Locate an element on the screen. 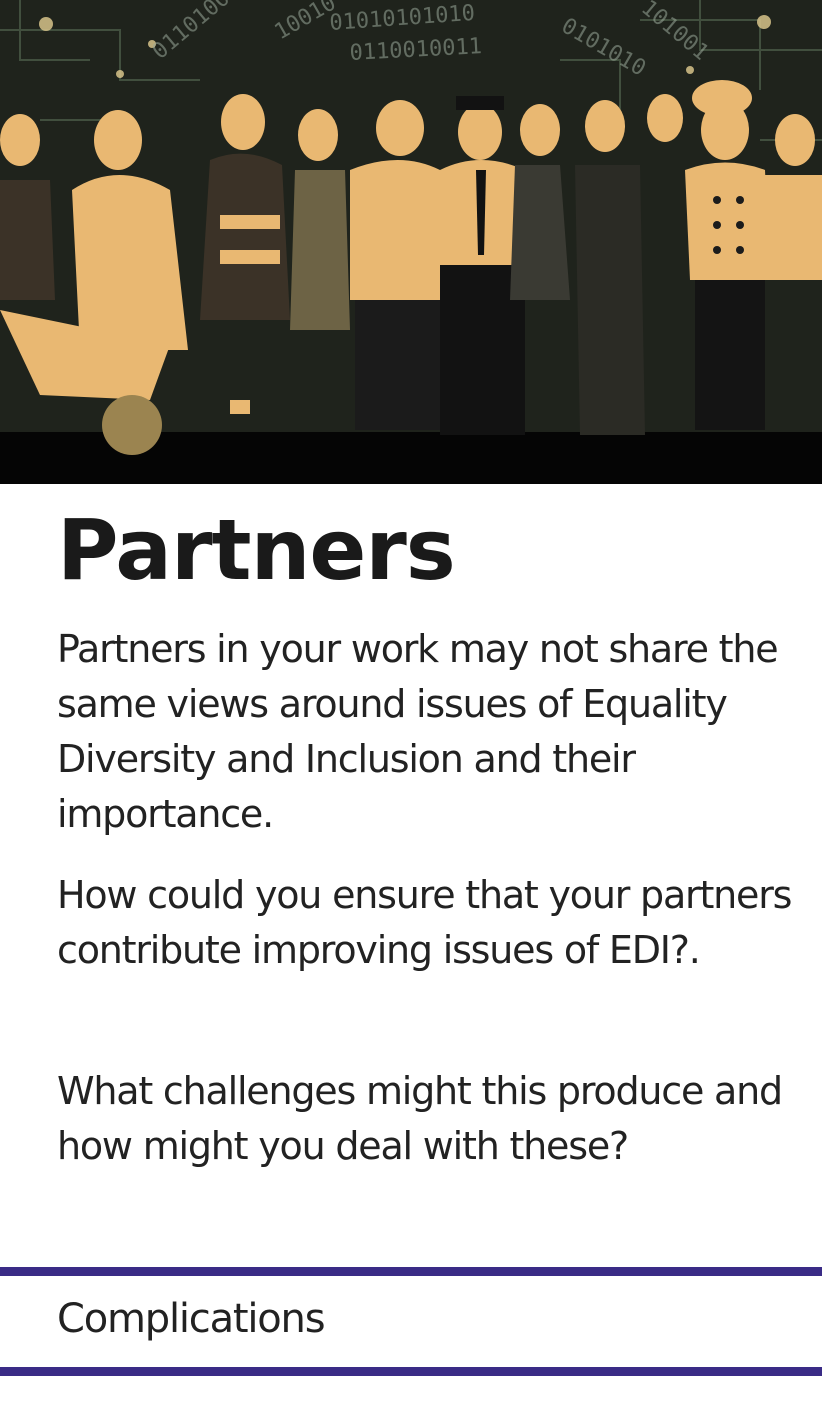  divider-bottom is located at coordinates (411, 1371).